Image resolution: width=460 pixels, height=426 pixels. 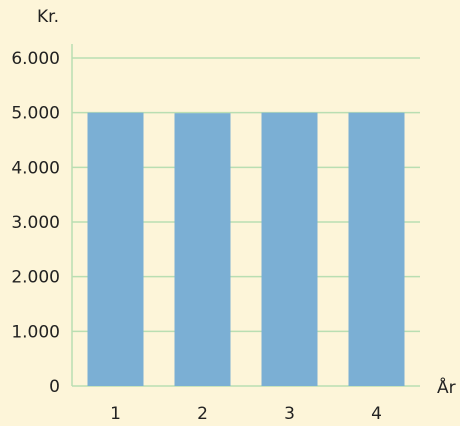 I want to click on x-axis-unit-label: År, so click(x=446, y=387).